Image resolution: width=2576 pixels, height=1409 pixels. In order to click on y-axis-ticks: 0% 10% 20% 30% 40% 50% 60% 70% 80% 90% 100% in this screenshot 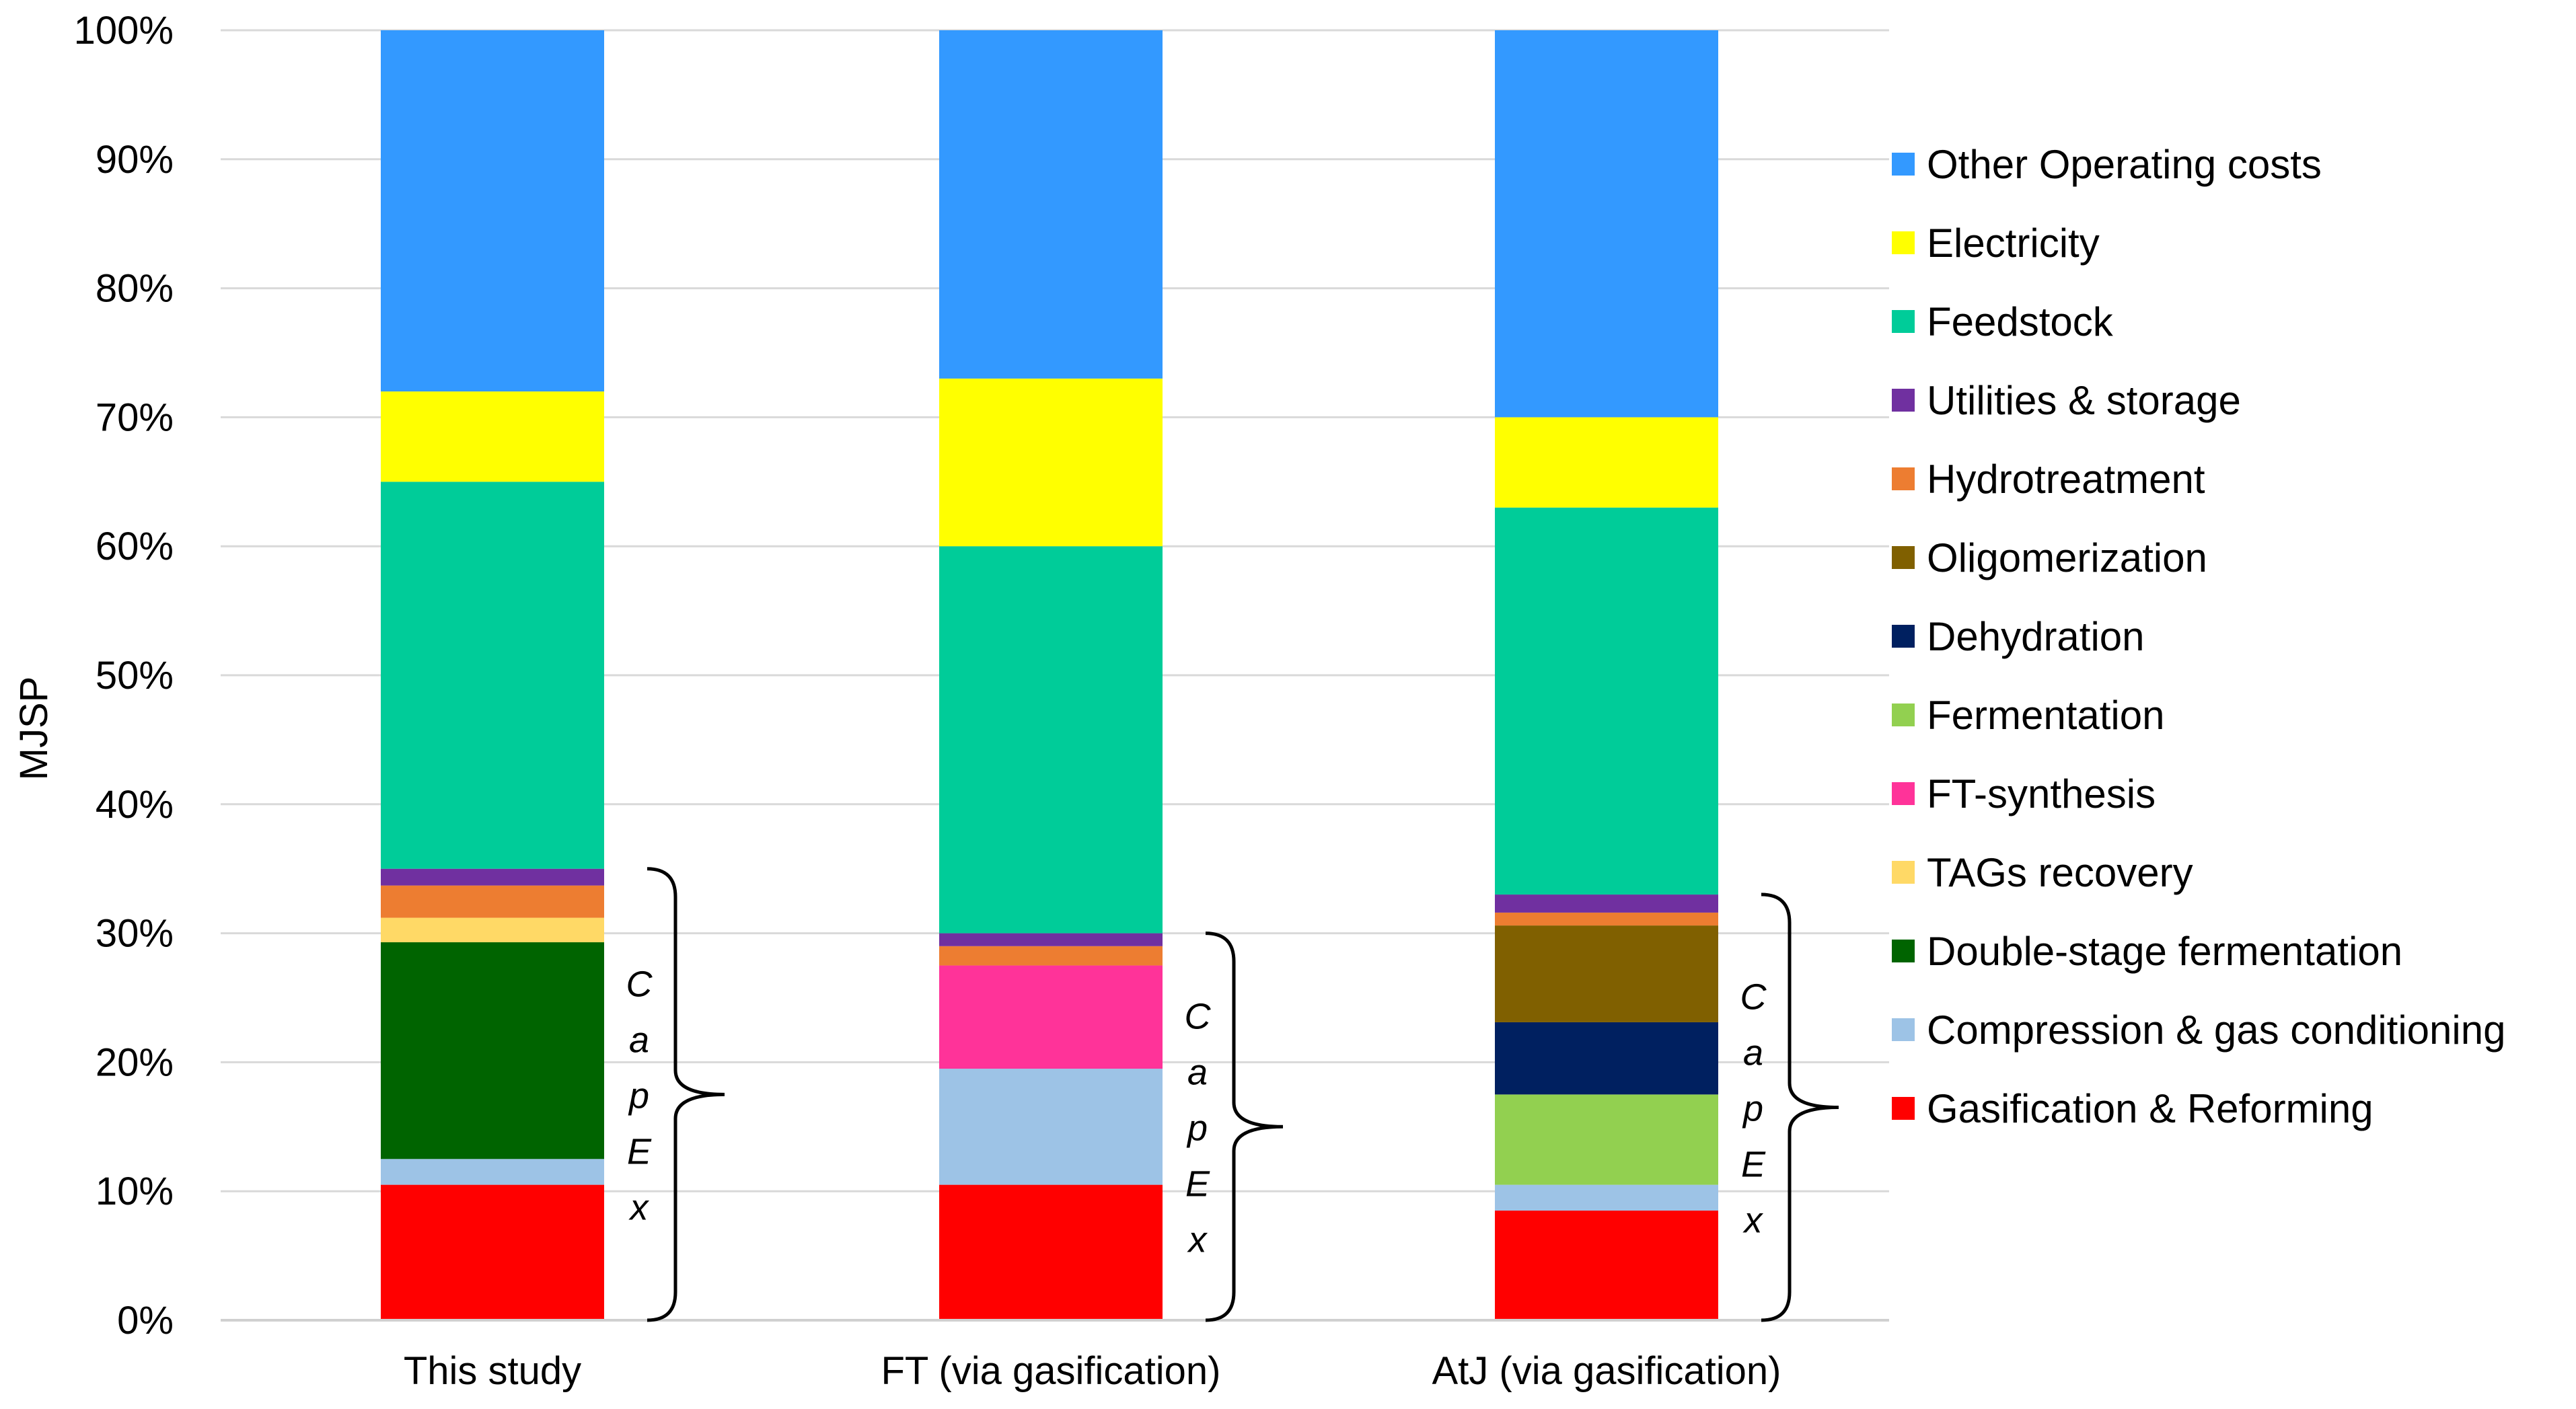, I will do `click(124, 675)`.